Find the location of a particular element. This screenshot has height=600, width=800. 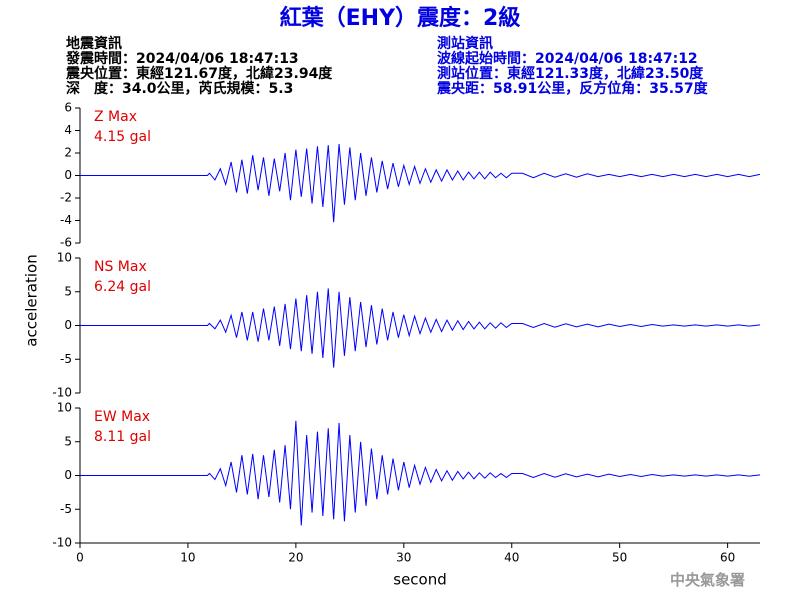

y-tick-label: -2 is located at coordinates (66, 198).